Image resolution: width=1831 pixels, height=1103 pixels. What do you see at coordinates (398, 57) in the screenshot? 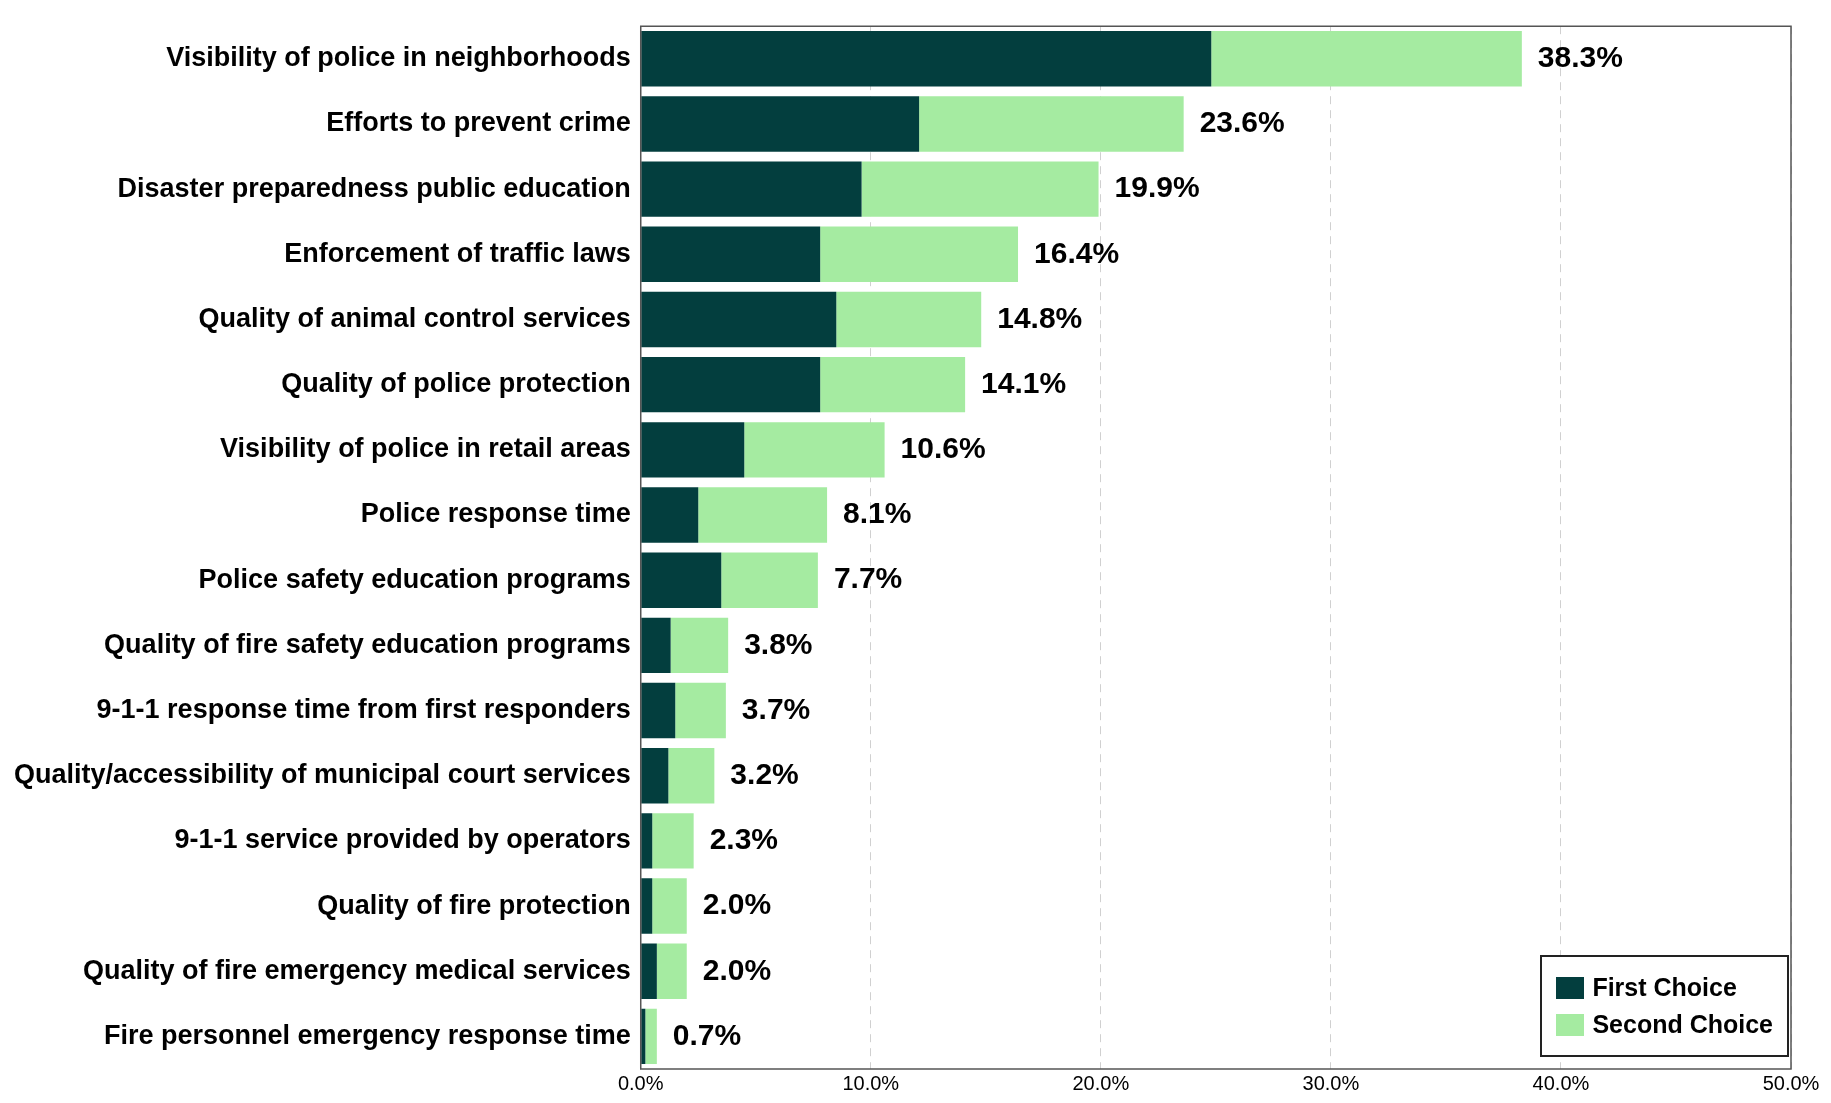
I see `y-tick-label: Visibility of police in neighborhoods` at bounding box center [398, 57].